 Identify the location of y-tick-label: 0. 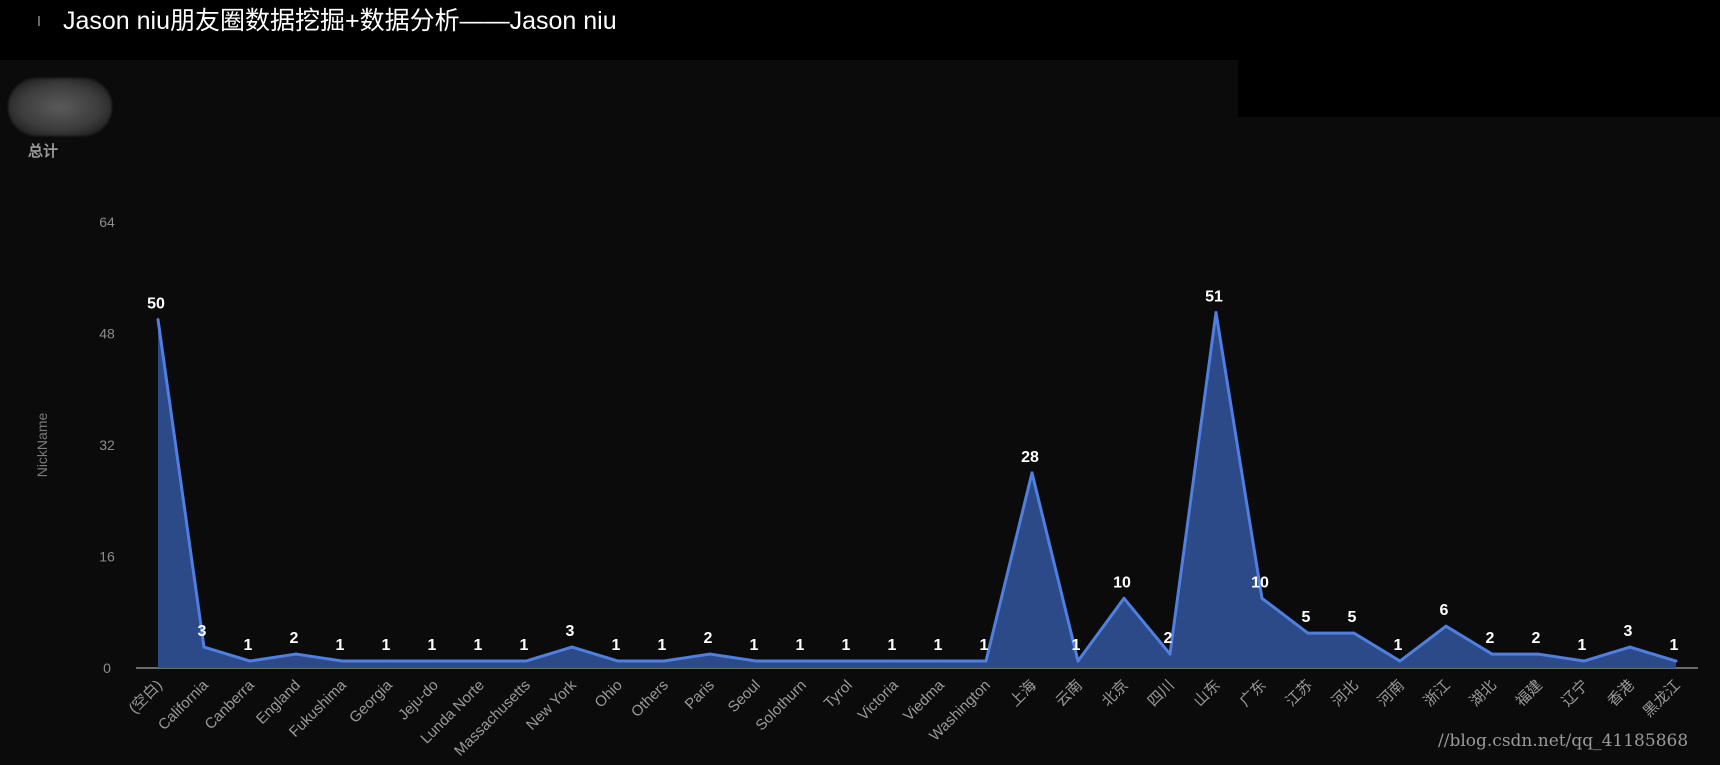
(107, 668).